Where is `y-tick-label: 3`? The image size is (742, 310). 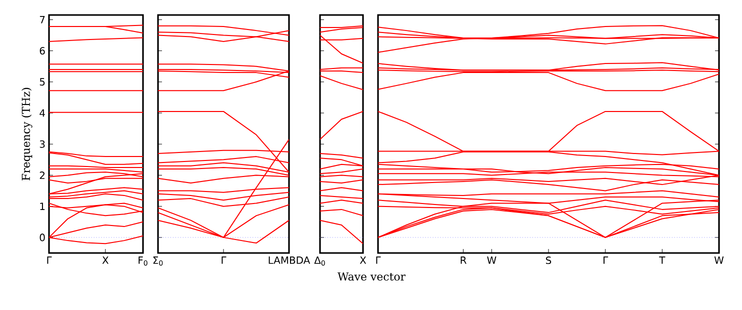
y-tick-label: 3 is located at coordinates (42, 144).